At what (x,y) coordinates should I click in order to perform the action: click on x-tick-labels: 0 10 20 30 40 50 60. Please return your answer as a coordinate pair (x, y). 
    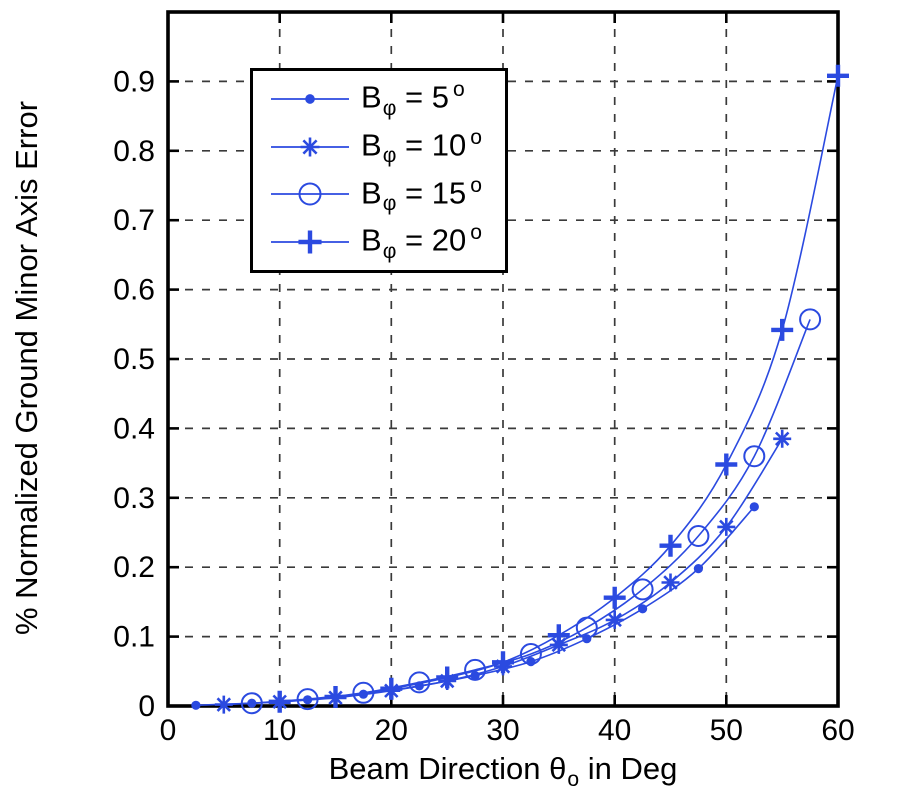
    Looking at the image, I should click on (507, 730).